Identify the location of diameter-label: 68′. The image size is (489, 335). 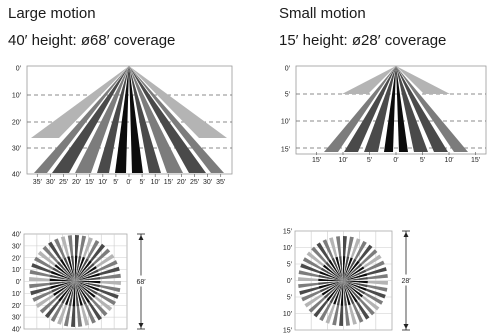
(141, 282).